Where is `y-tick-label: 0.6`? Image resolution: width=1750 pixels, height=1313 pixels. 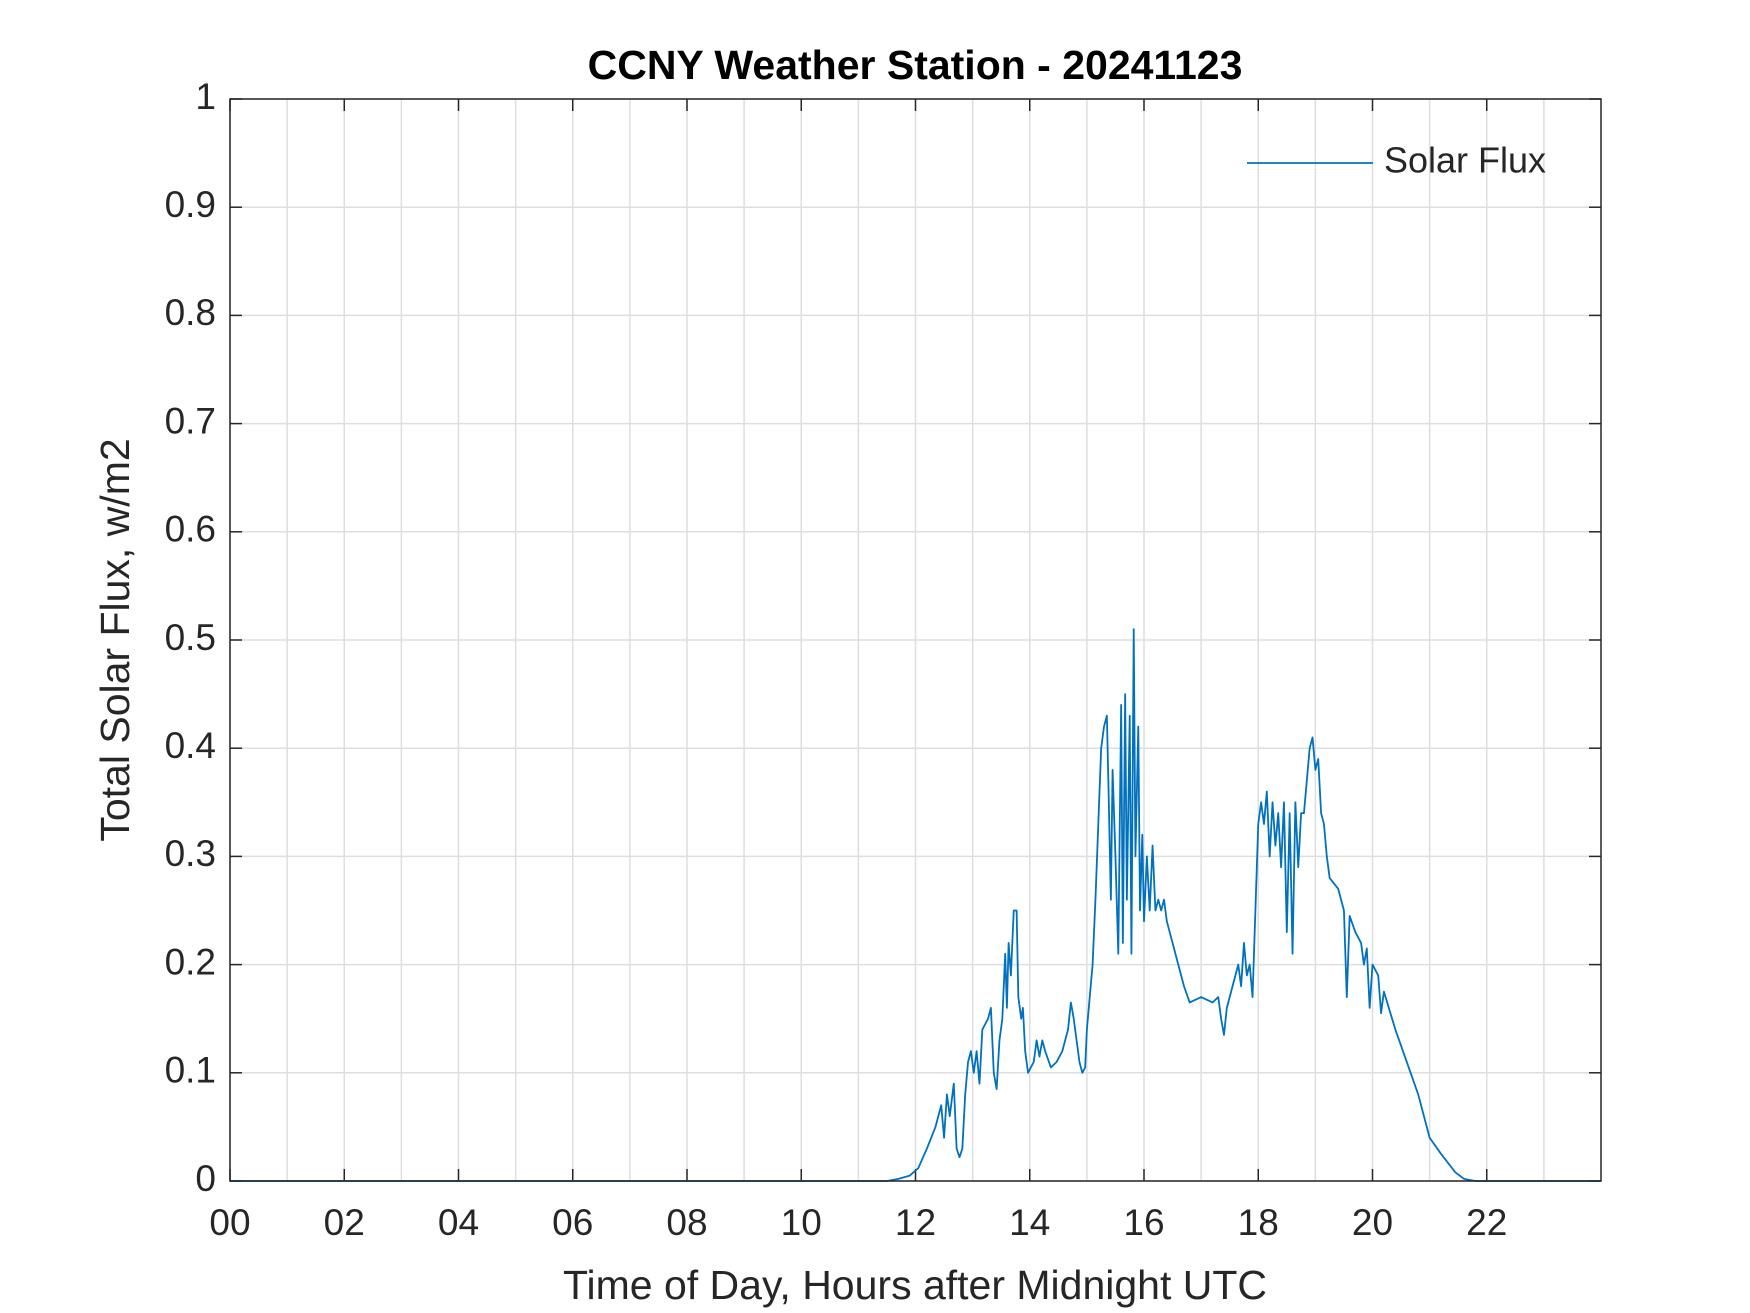
y-tick-label: 0.6 is located at coordinates (190, 529).